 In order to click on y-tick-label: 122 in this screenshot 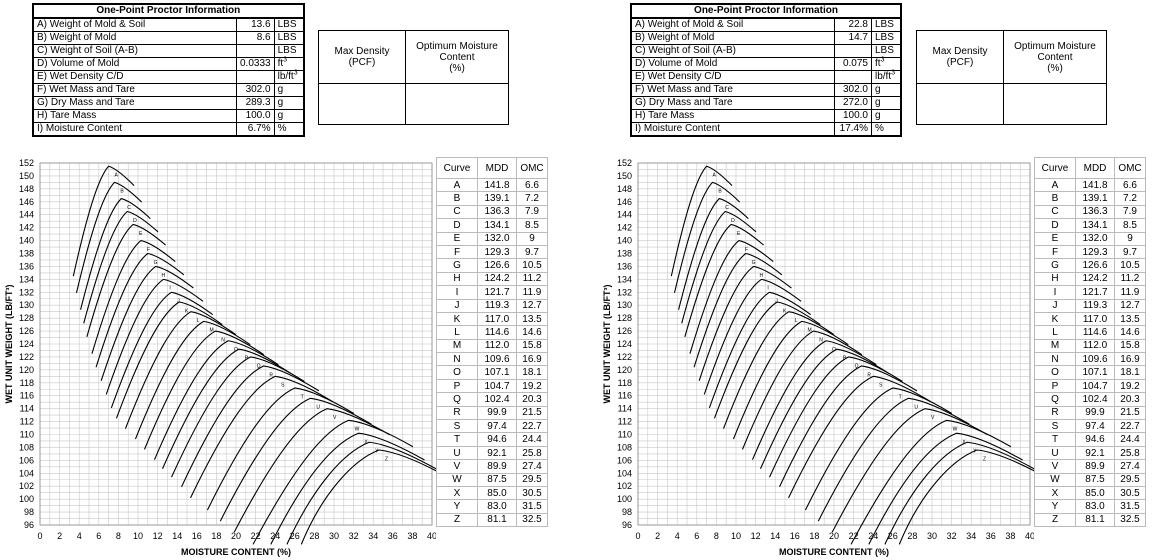, I will do `click(624, 357)`.